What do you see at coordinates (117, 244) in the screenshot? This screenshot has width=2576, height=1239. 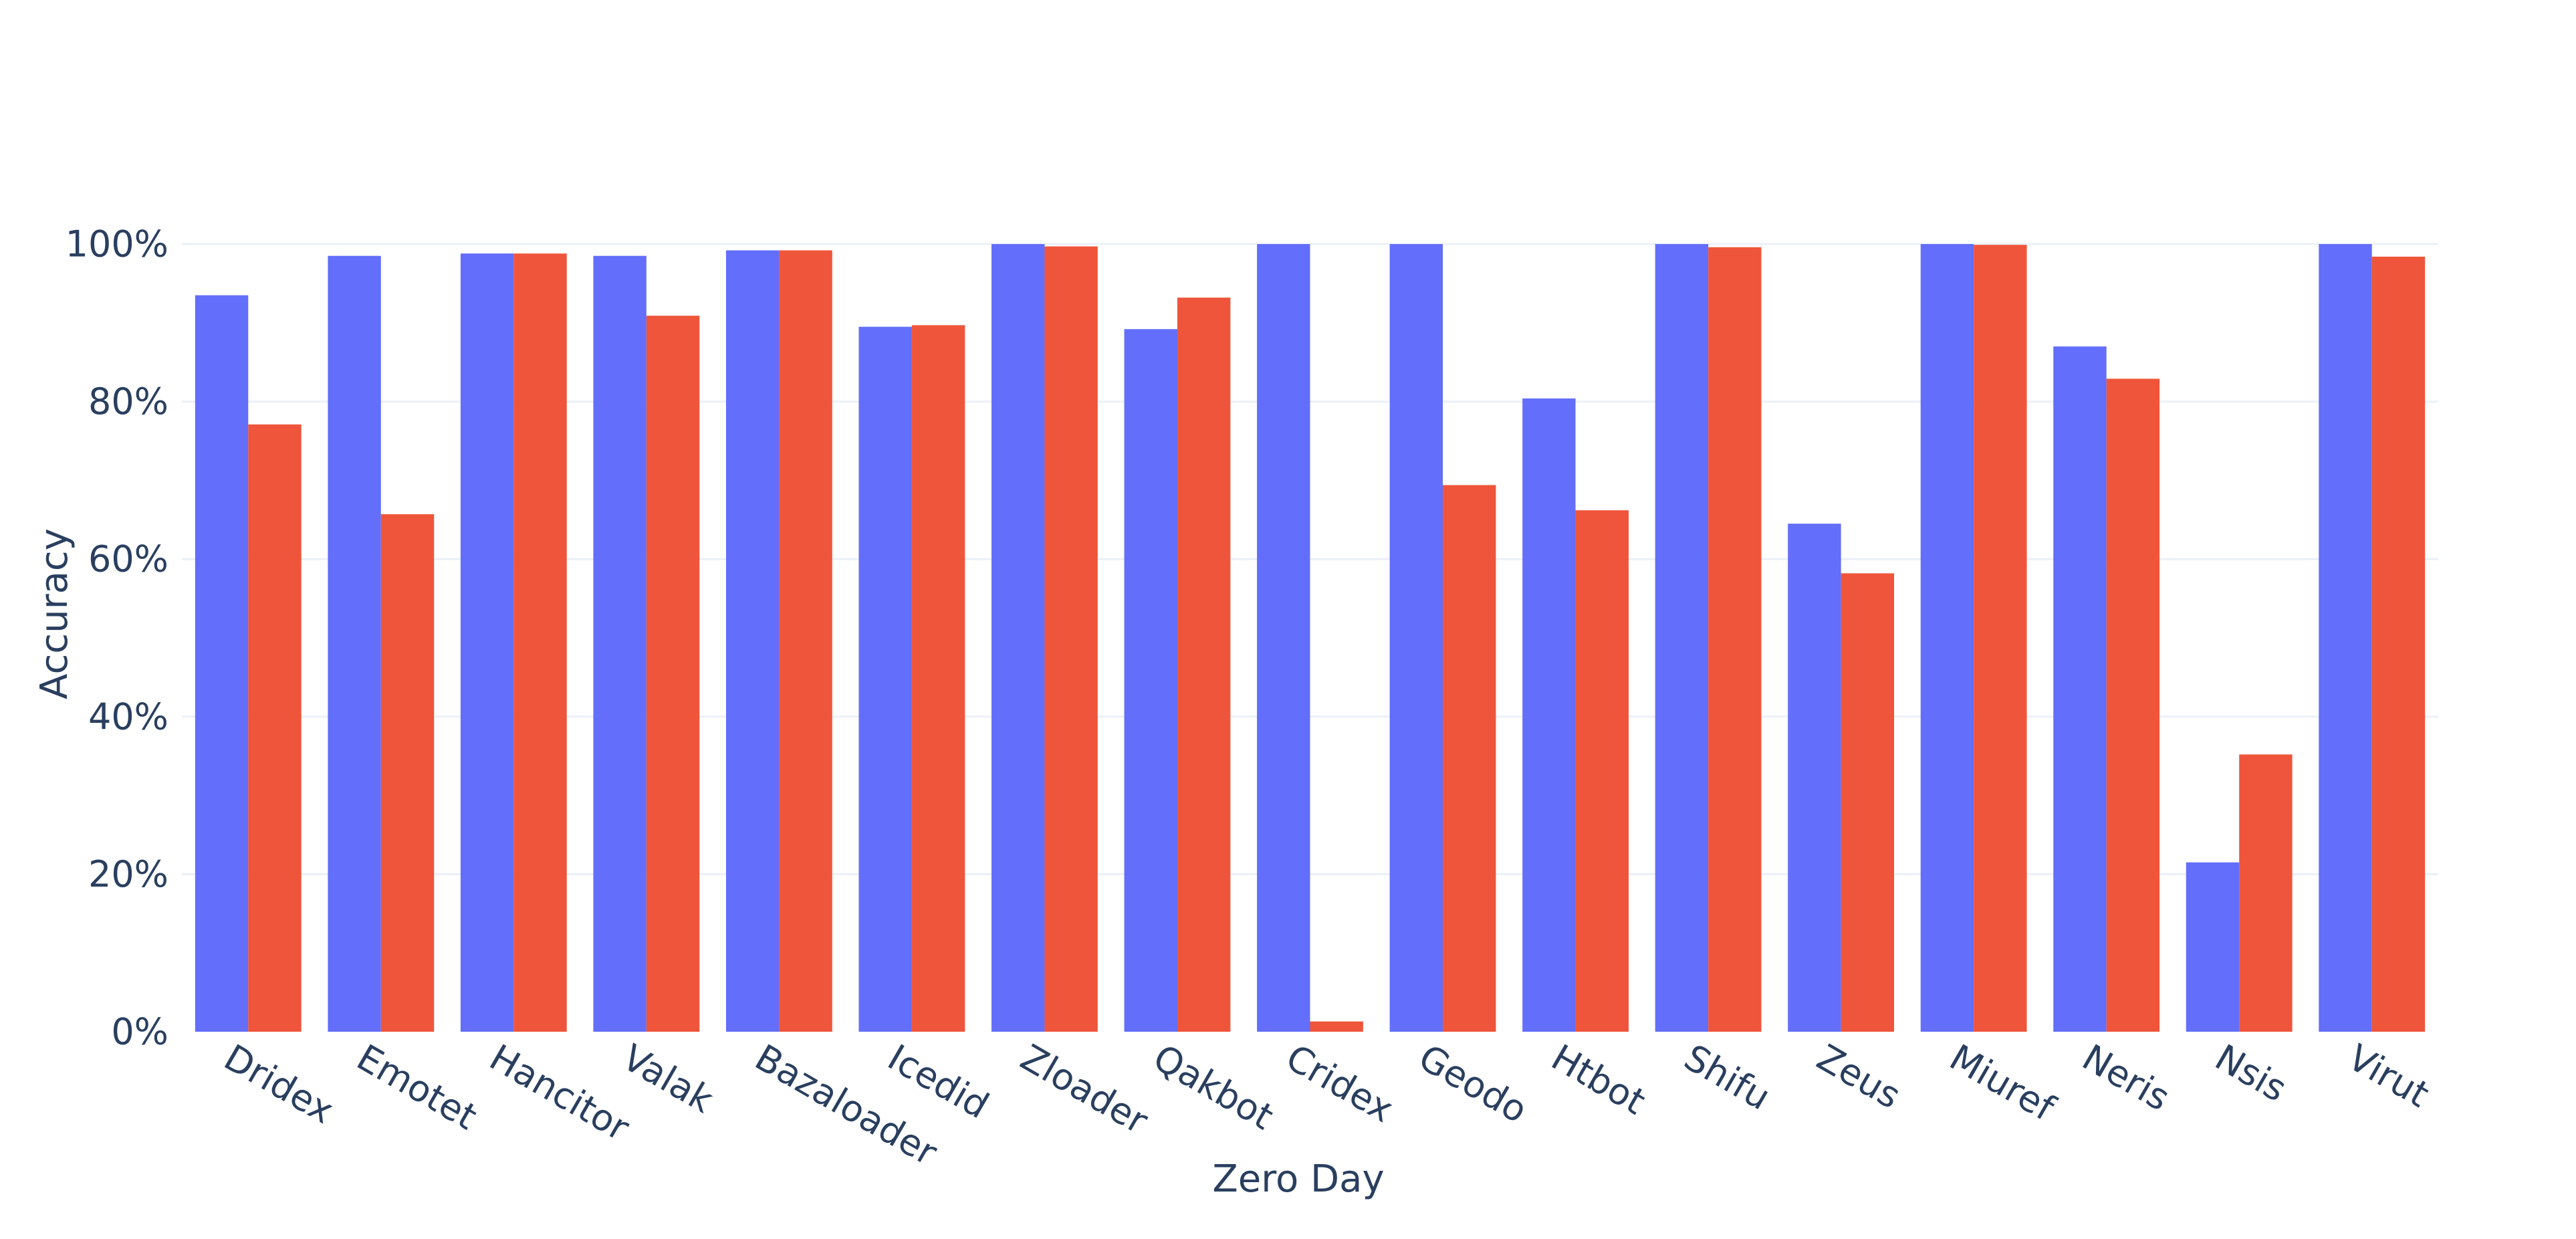 I see `y-tick-label: 100%` at bounding box center [117, 244].